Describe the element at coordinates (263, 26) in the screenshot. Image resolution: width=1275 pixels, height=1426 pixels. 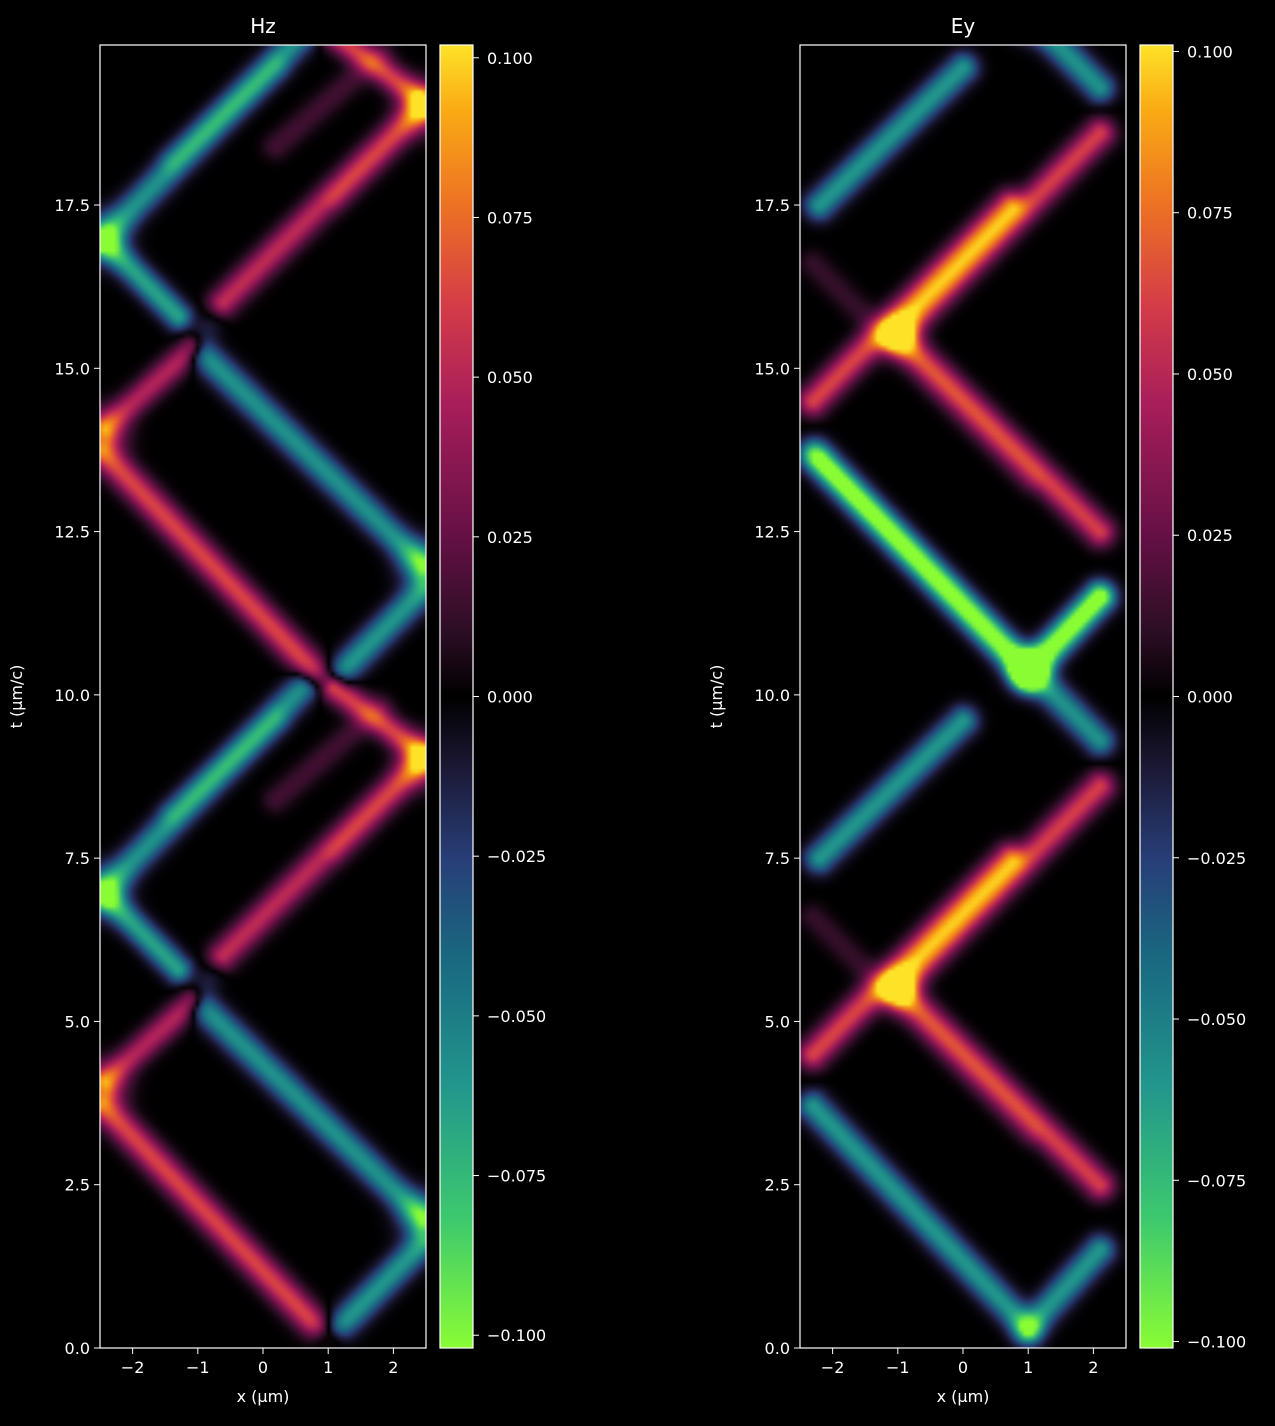
I see `chart-title: Hz` at that location.